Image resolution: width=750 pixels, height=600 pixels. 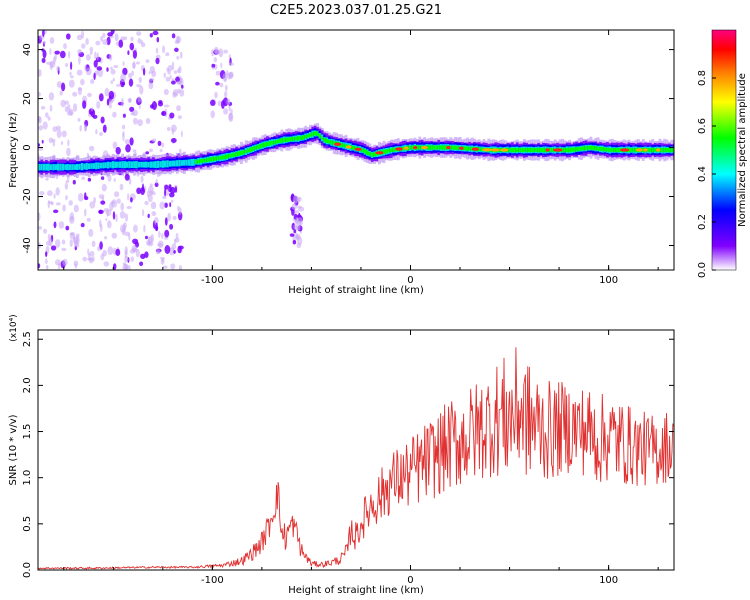 I want to click on colorbar-tick-label: 0.8, so click(x=702, y=78).